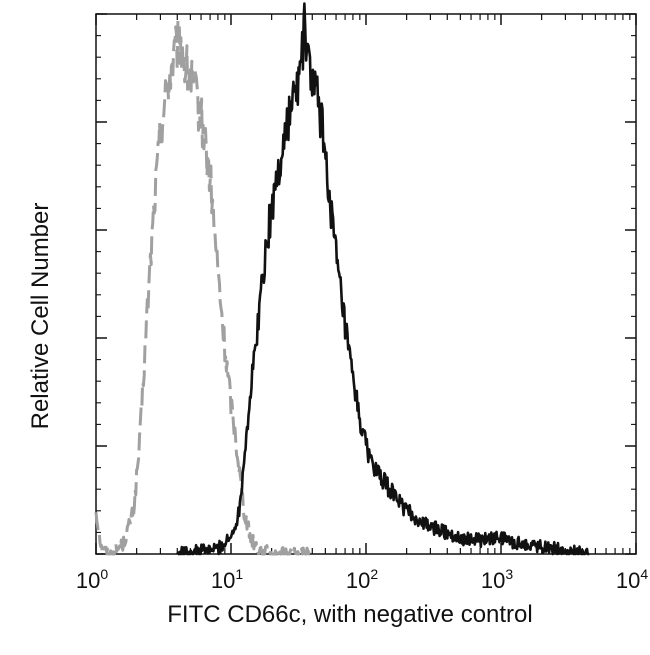 This screenshot has height=655, width=650. Describe the element at coordinates (40, 316) in the screenshot. I see `y-axis-title: Relative Cell Number` at that location.